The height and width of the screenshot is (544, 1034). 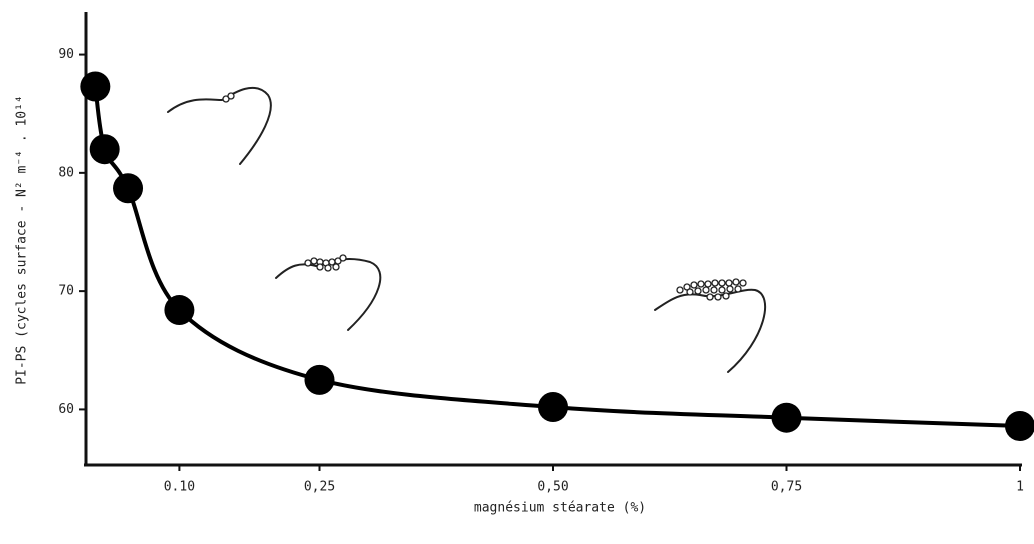 What do you see at coordinates (22, 240) in the screenshot?
I see `y-axis-label: PI-PS (cycles surface - N² m⁻⁴ . 10¹⁴` at bounding box center [22, 240].